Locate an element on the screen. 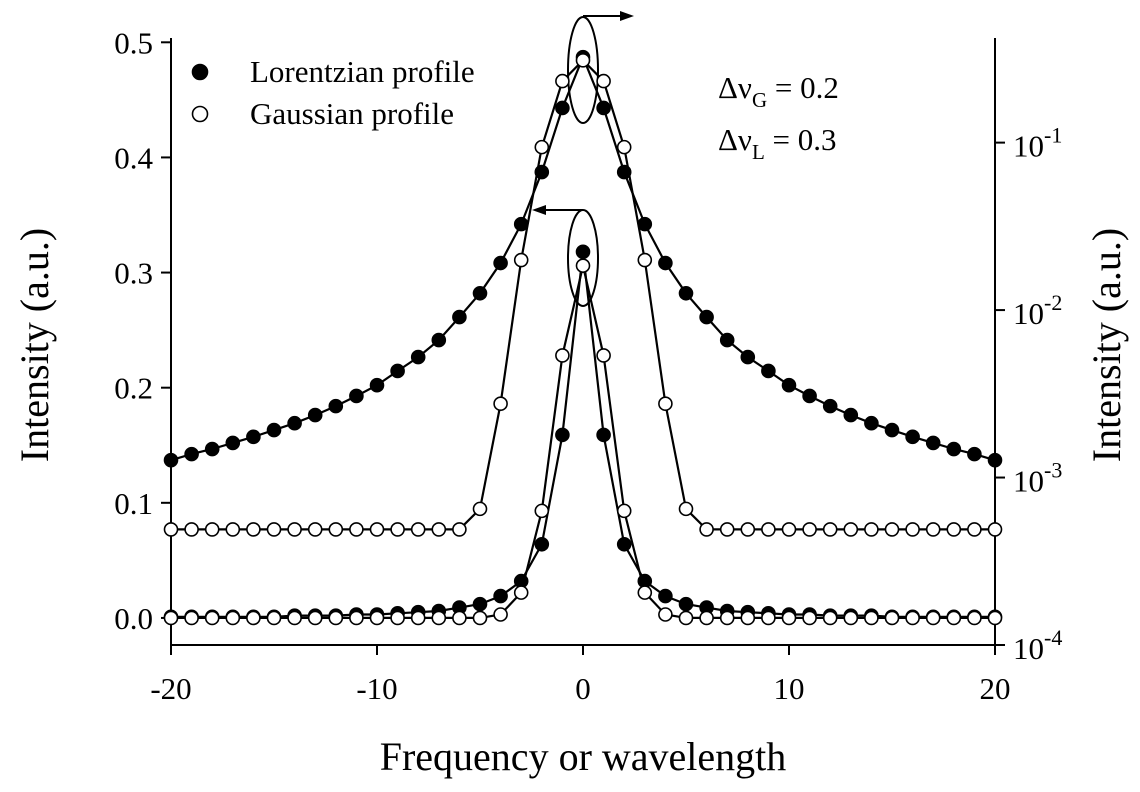 Image resolution: width=1140 pixels, height=792 pixels. legend-marker is located at coordinates (200, 114).